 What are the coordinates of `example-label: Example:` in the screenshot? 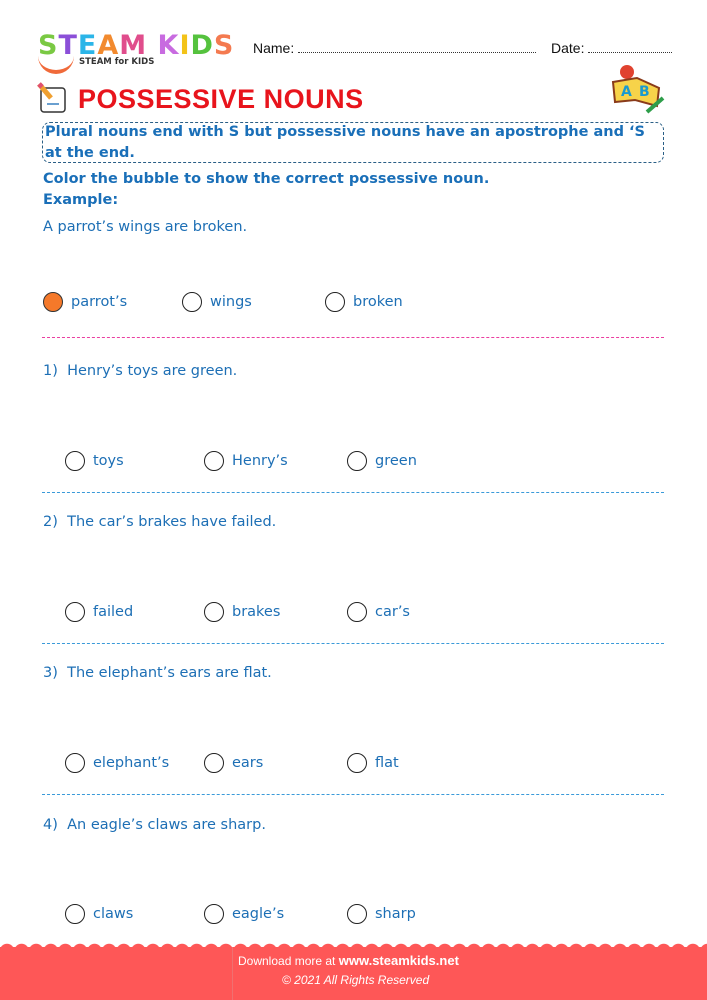 It's located at (81, 200).